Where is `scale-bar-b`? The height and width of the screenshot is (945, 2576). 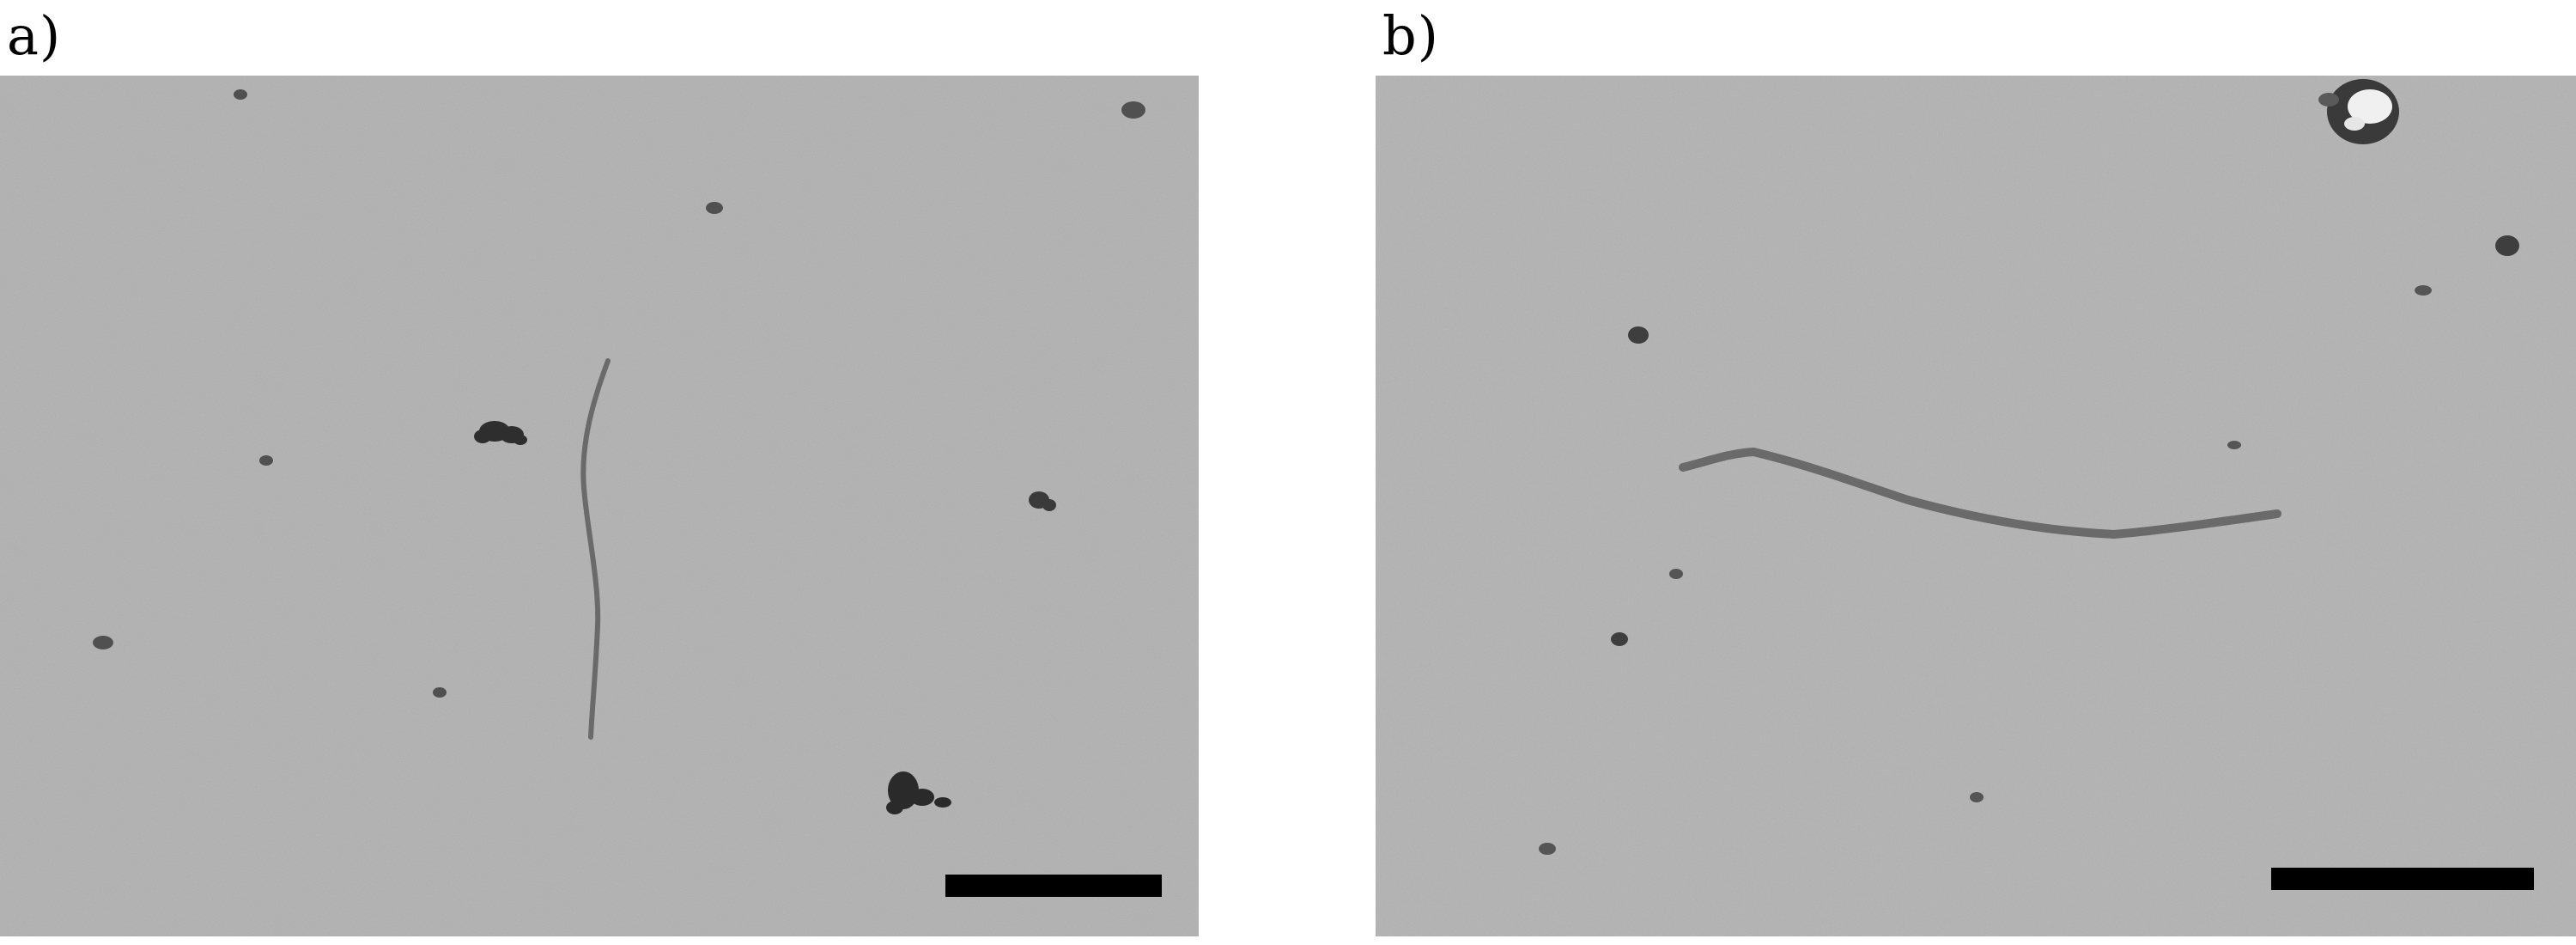 scale-bar-b is located at coordinates (2402, 879).